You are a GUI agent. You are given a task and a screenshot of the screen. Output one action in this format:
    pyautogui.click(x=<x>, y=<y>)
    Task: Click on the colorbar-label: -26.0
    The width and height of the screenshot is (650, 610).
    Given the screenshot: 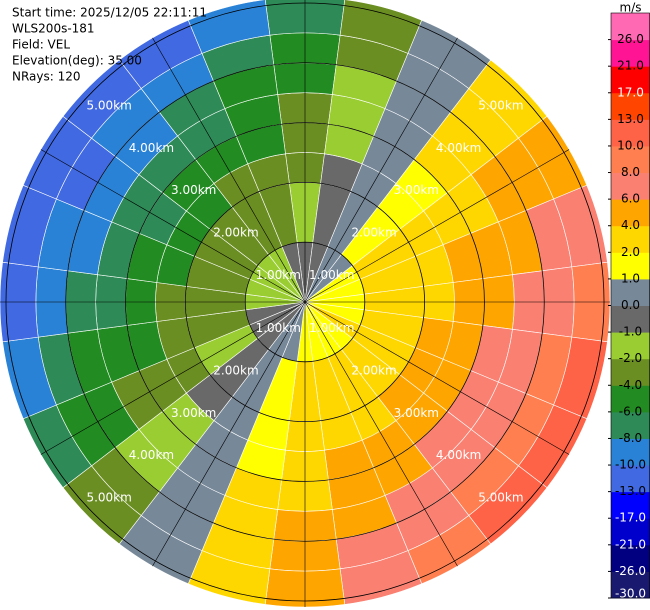 What is the action you would take?
    pyautogui.click(x=630, y=571)
    